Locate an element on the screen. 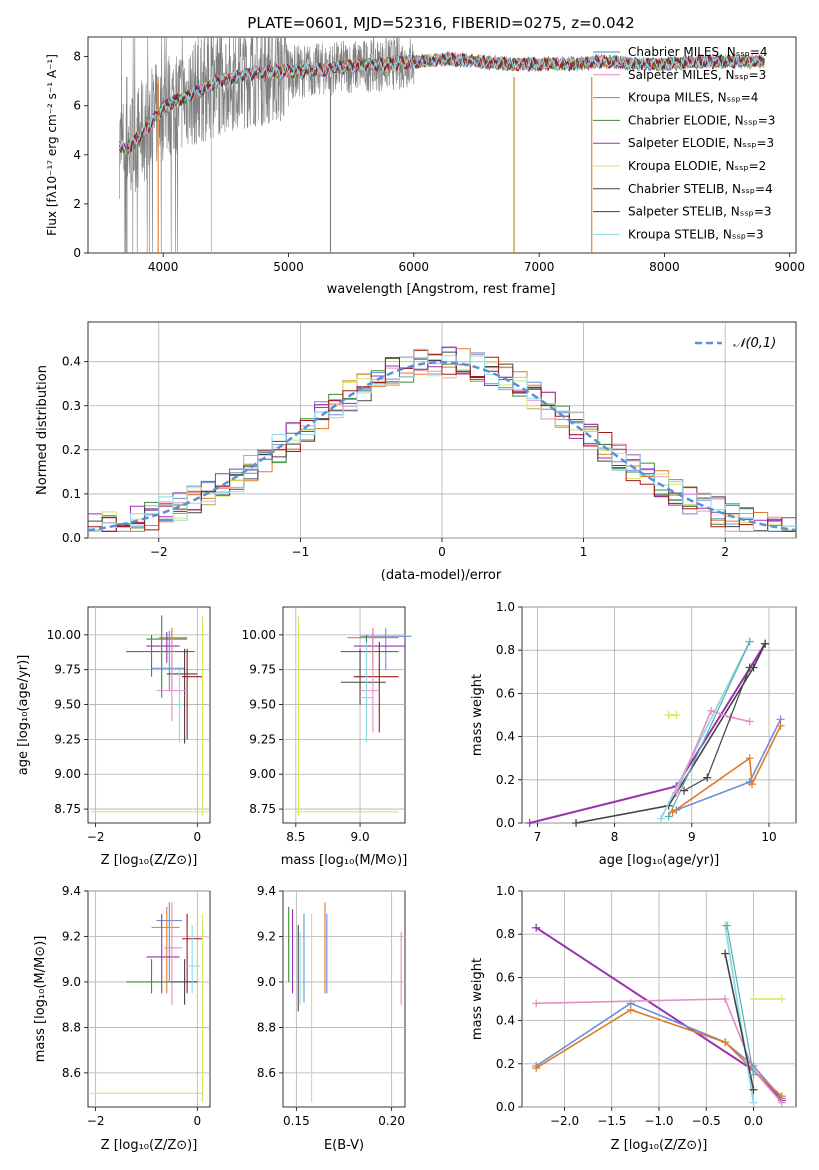 The height and width of the screenshot is (1170, 819). z-mass-errorbars: −2 0 8.6 8.8 9.0 9.2 9.4 is located at coordinates (136, 1006).